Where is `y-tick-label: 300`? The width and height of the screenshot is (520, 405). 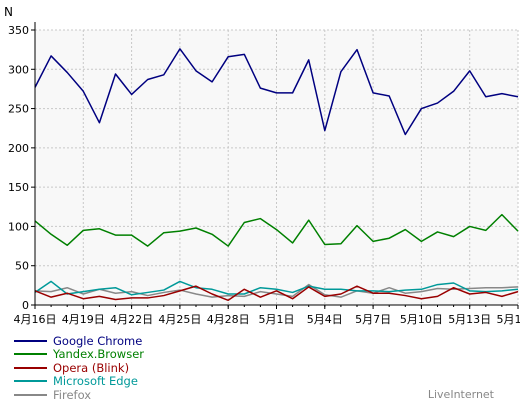
y-tick-label: 300 is located at coordinates (18, 69).